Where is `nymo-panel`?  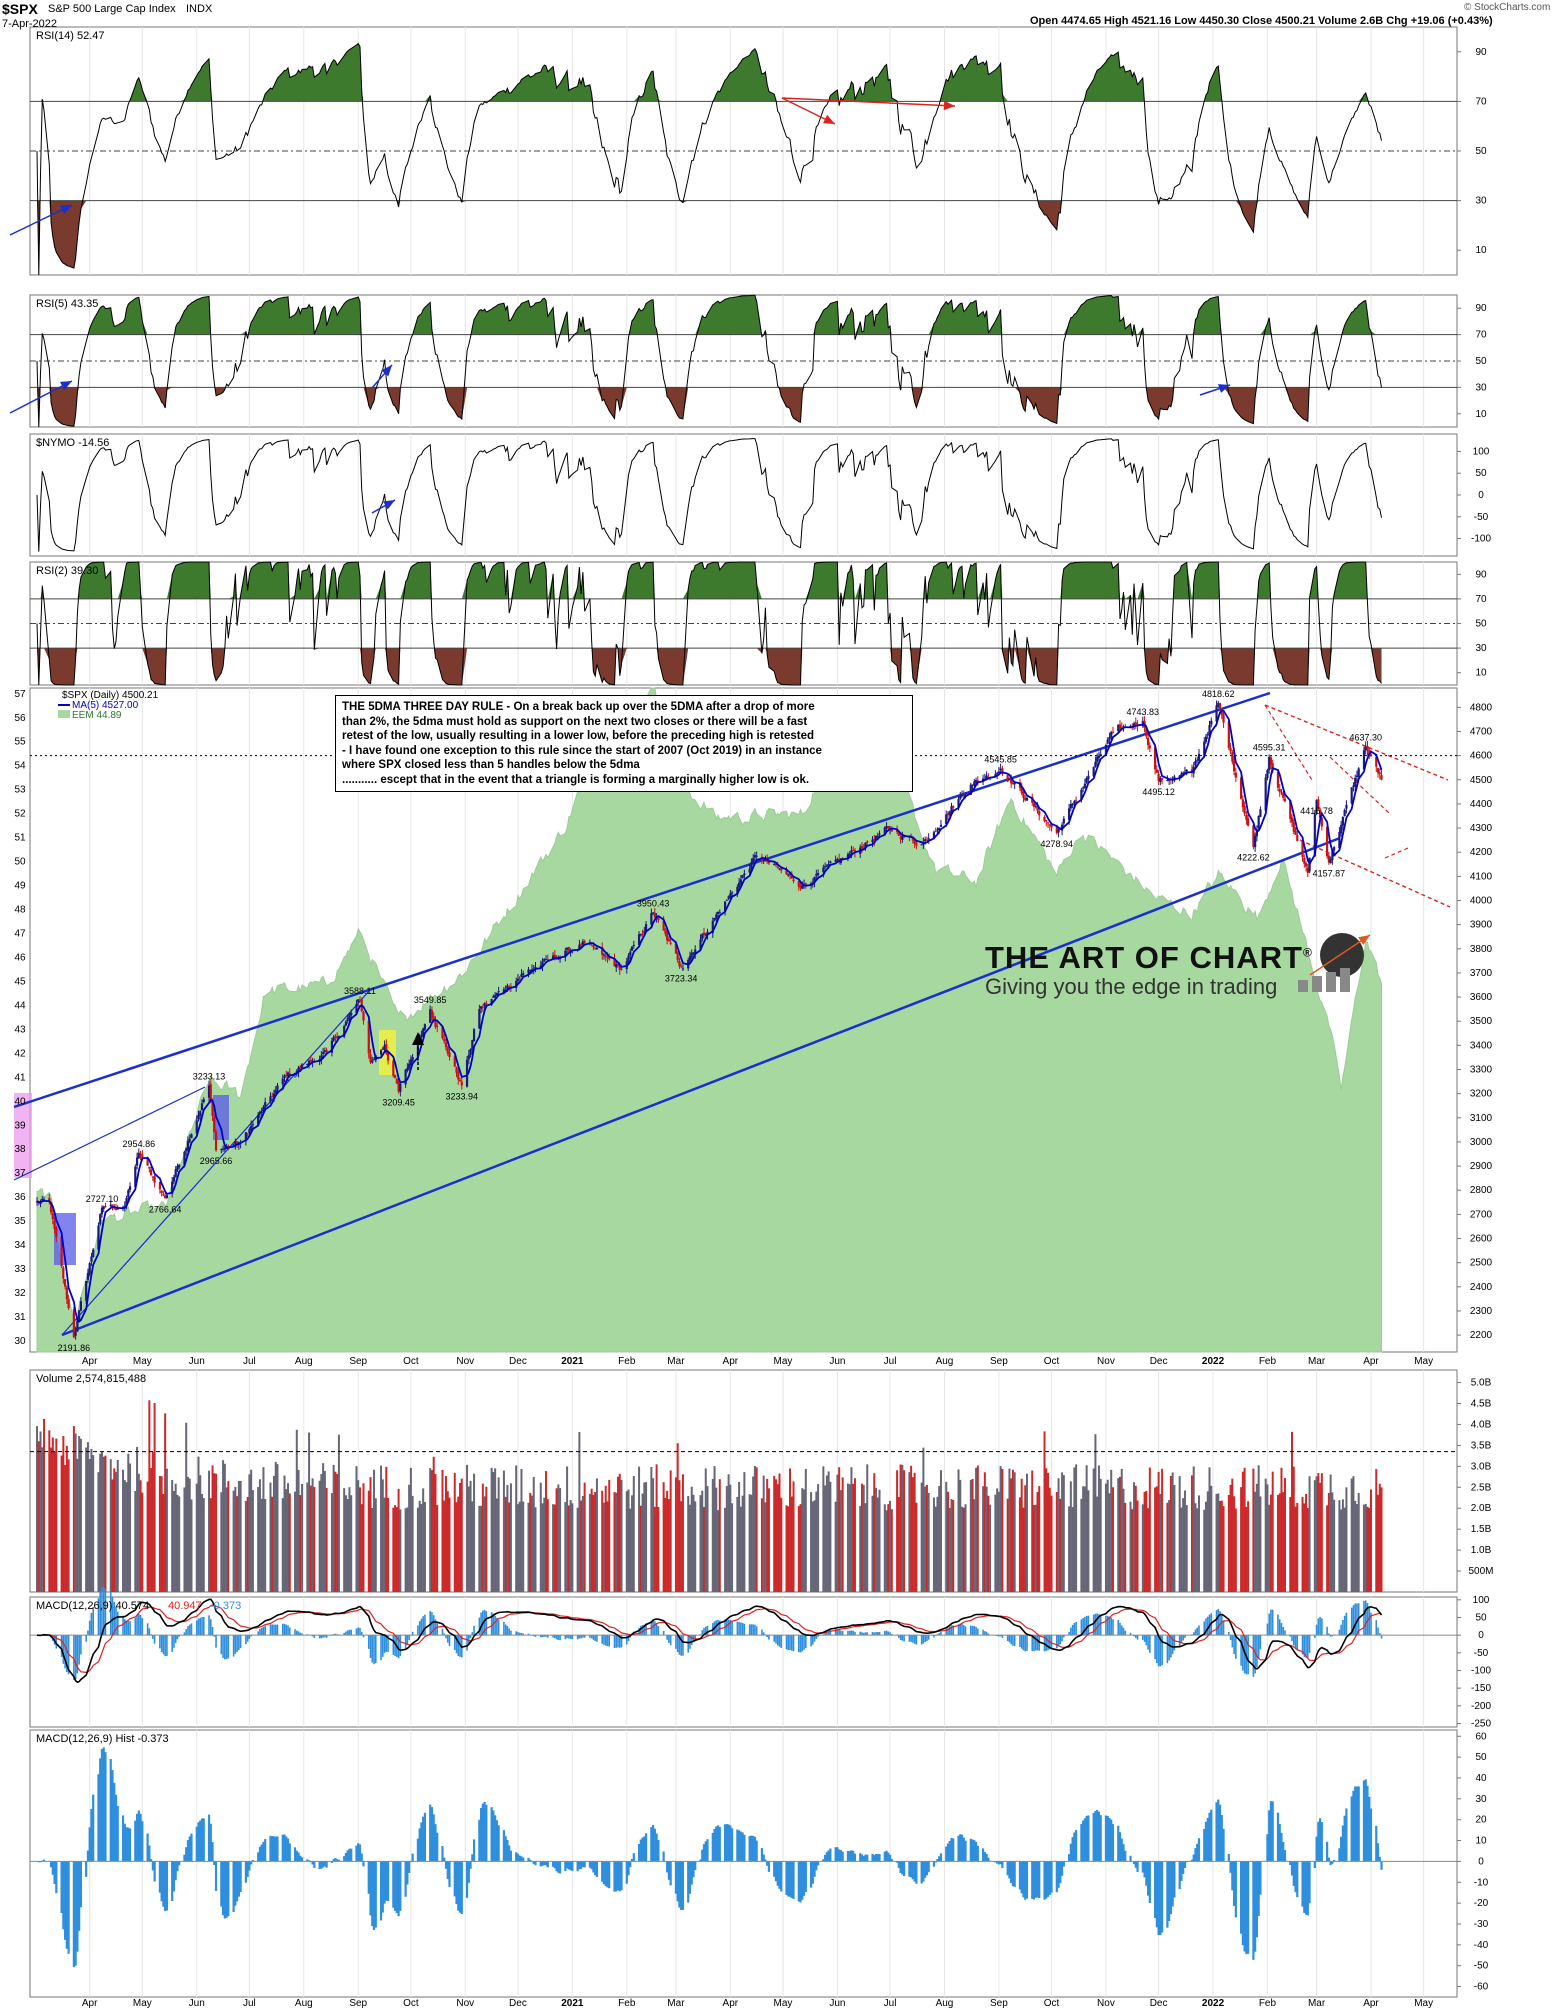 nymo-panel is located at coordinates (743, 495).